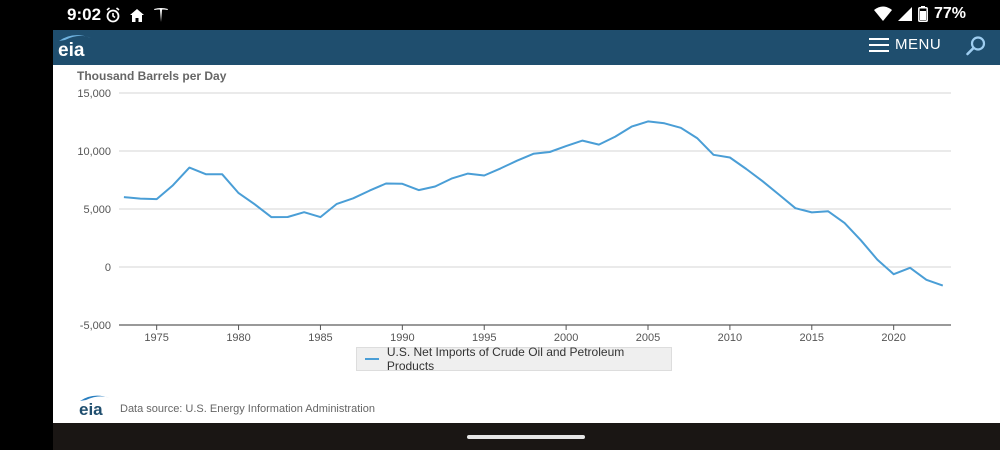 The width and height of the screenshot is (1000, 450). I want to click on y-tick-label: 15,000, so click(94, 94).